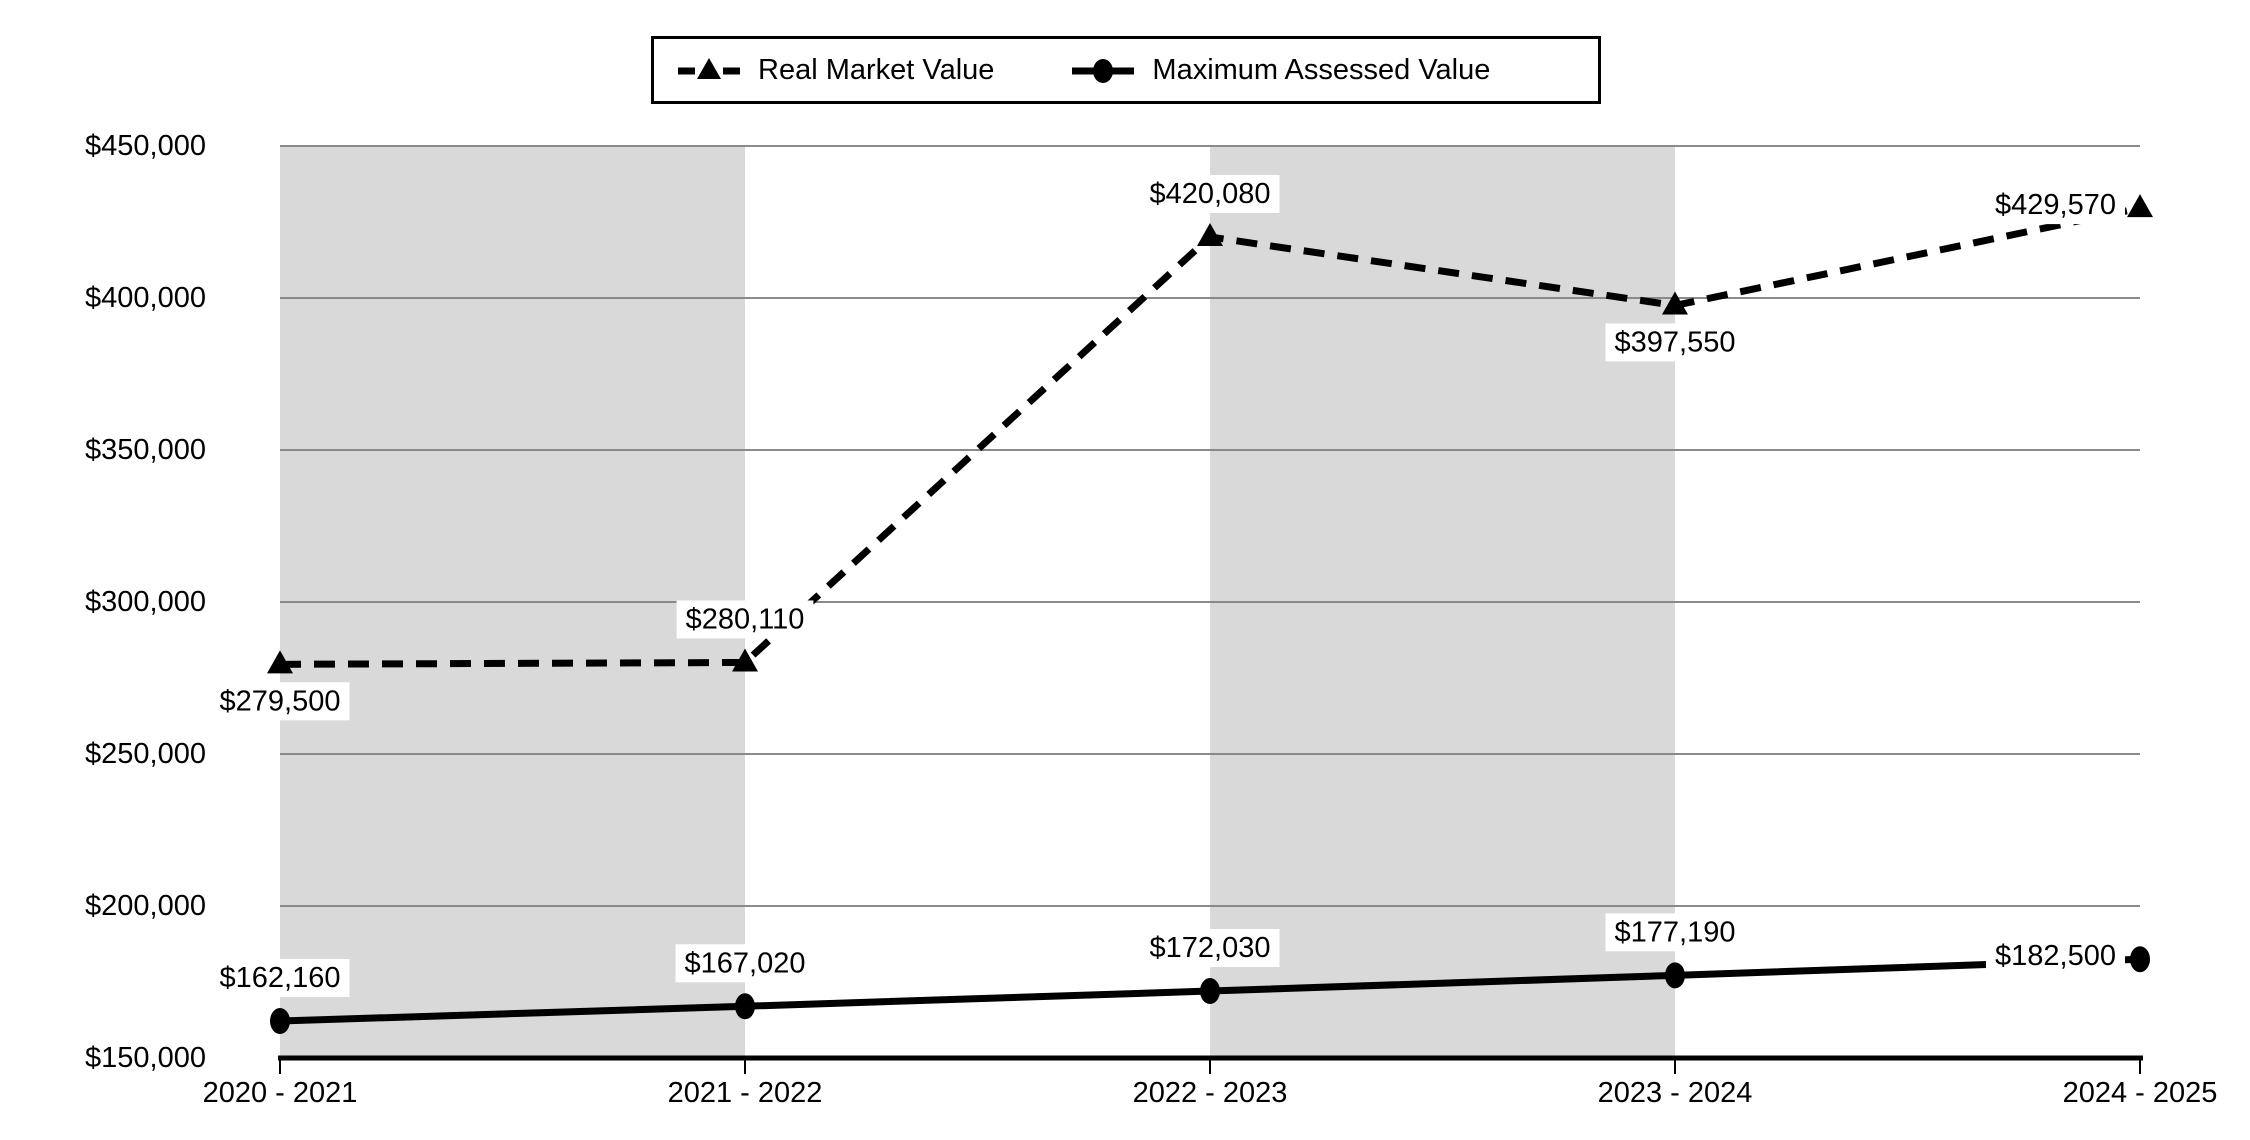 This screenshot has width=2250, height=1140. I want to click on data-label-text: $162,160, so click(280, 978).